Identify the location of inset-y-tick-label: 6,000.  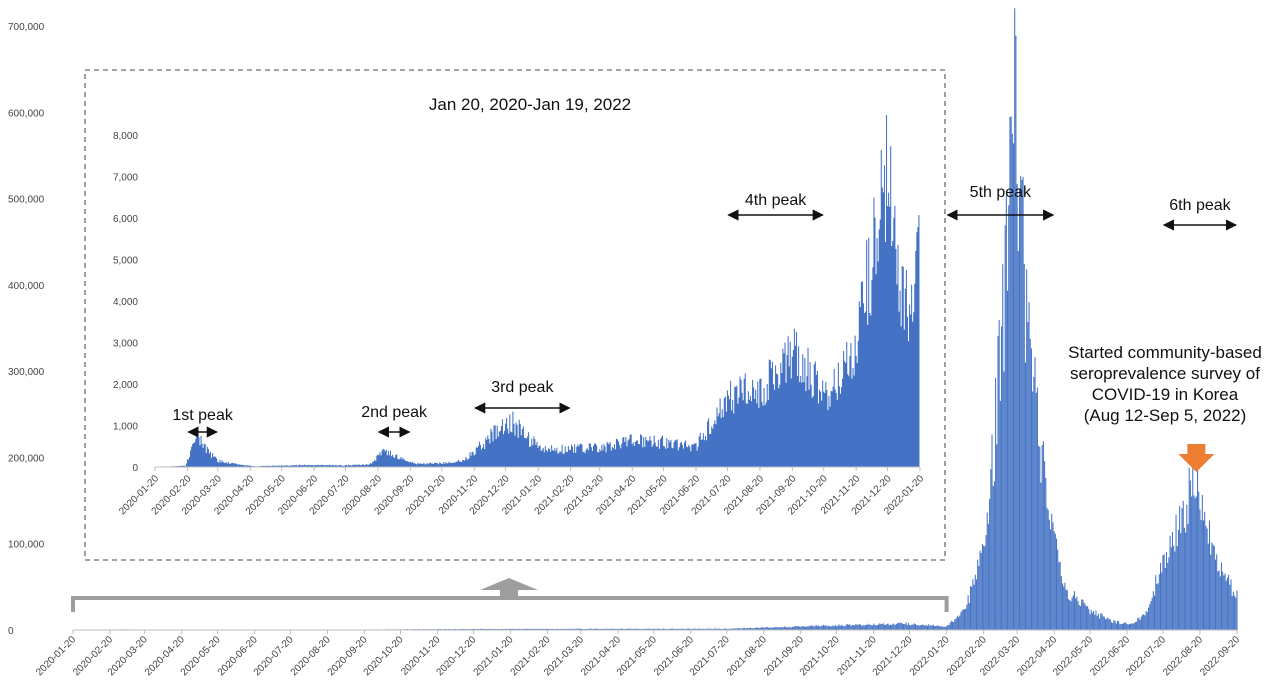
(125, 219).